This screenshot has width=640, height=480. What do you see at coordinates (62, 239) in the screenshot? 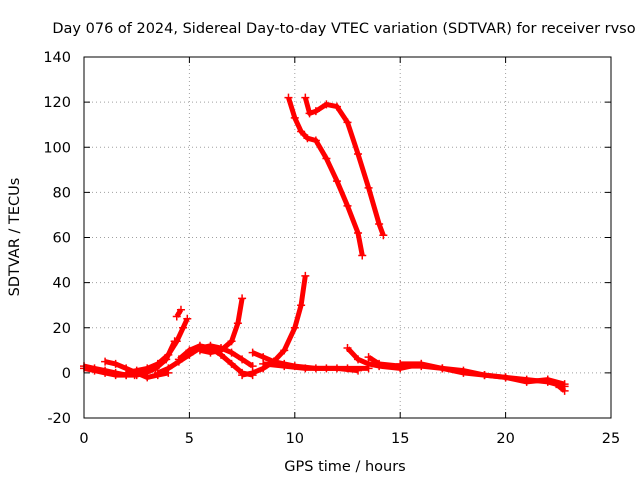
I see `y-tick-label: 60` at bounding box center [62, 239].